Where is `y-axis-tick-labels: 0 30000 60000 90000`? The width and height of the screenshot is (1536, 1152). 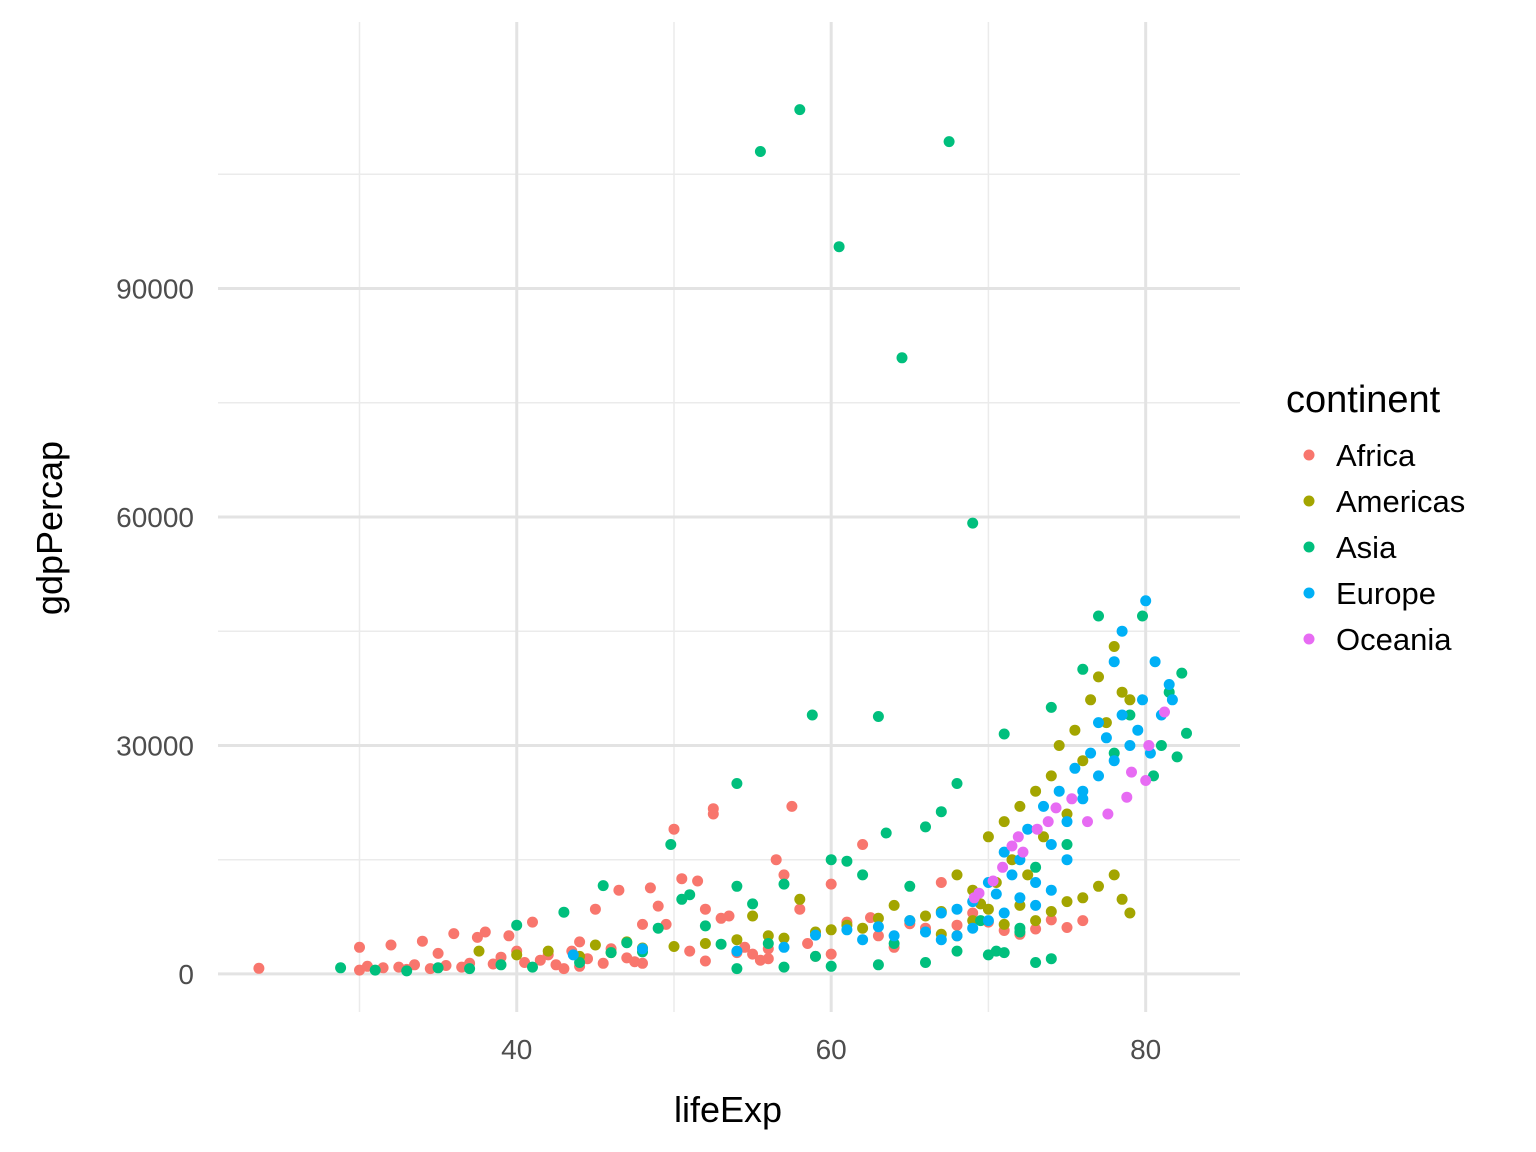
y-axis-tick-labels: 0 30000 60000 90000 is located at coordinates (155, 632).